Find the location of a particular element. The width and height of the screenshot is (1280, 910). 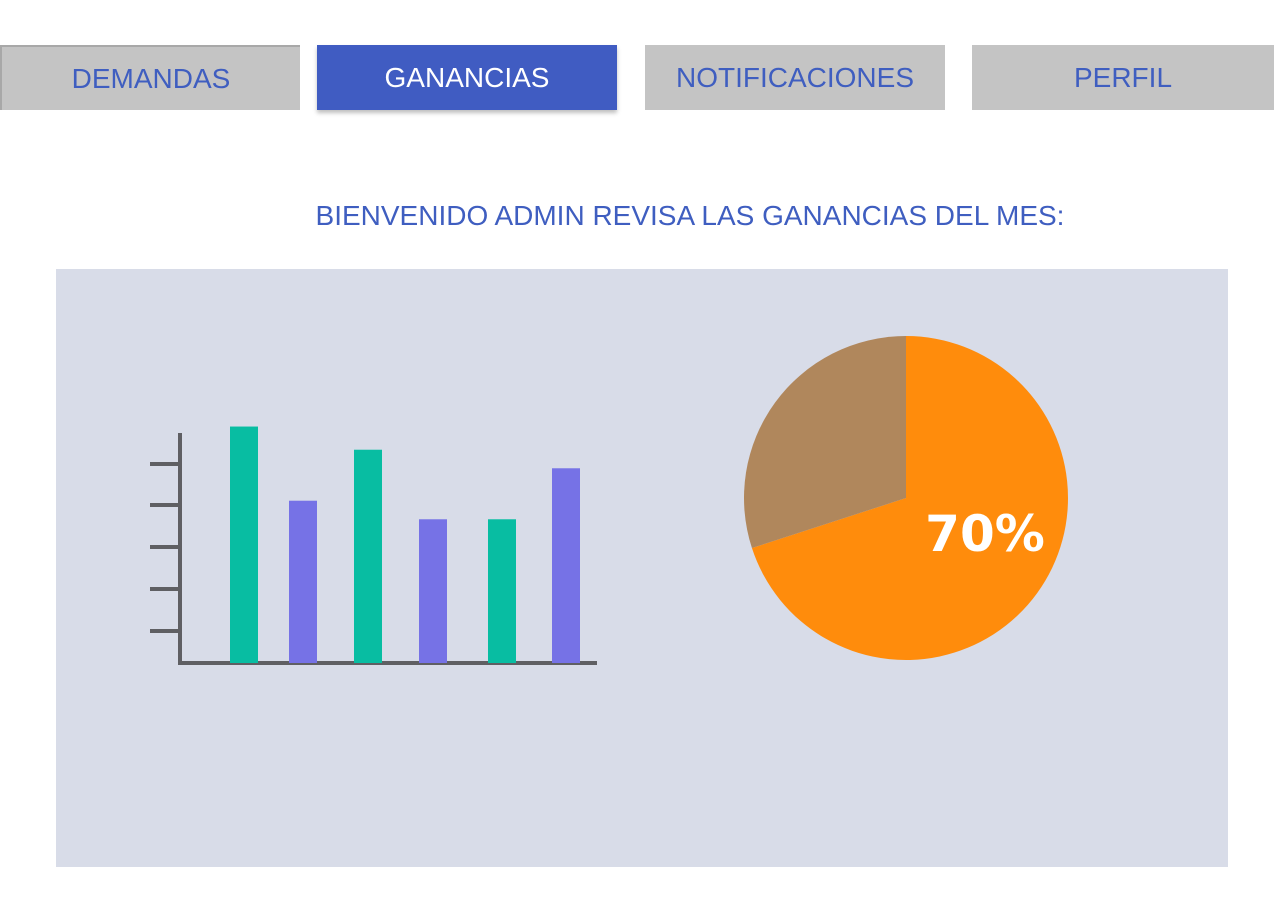

pie-data-label: 70% is located at coordinates (985, 534).